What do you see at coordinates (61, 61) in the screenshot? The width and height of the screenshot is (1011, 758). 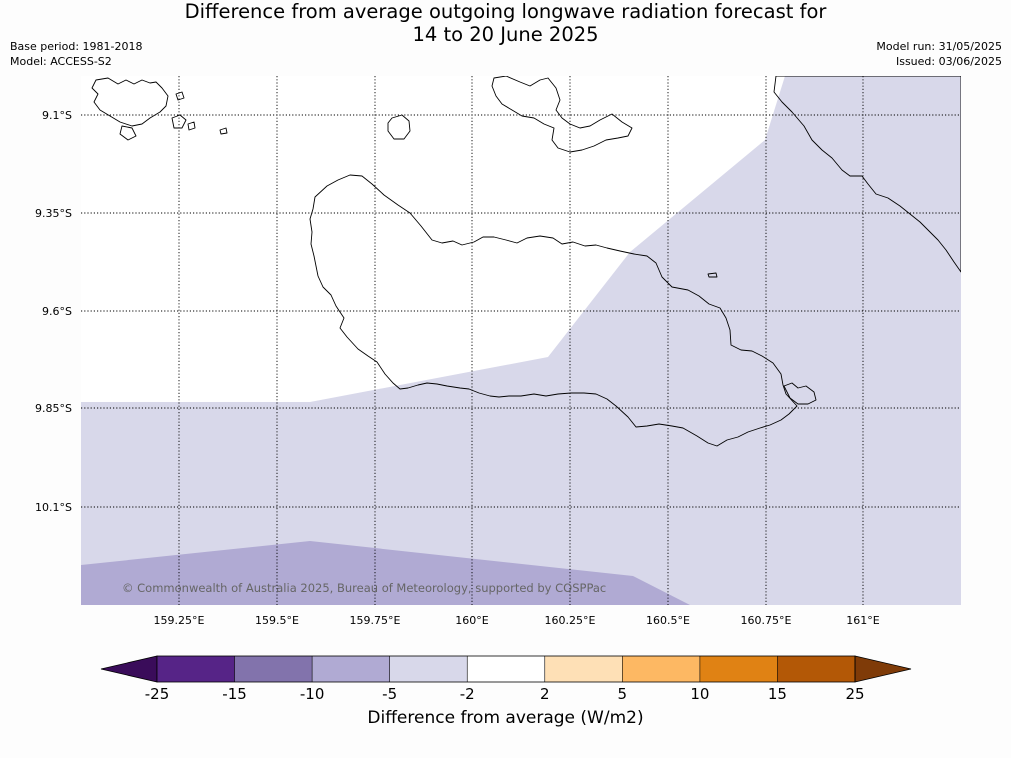 I see `model-text: Model: ACCESS-S2` at bounding box center [61, 61].